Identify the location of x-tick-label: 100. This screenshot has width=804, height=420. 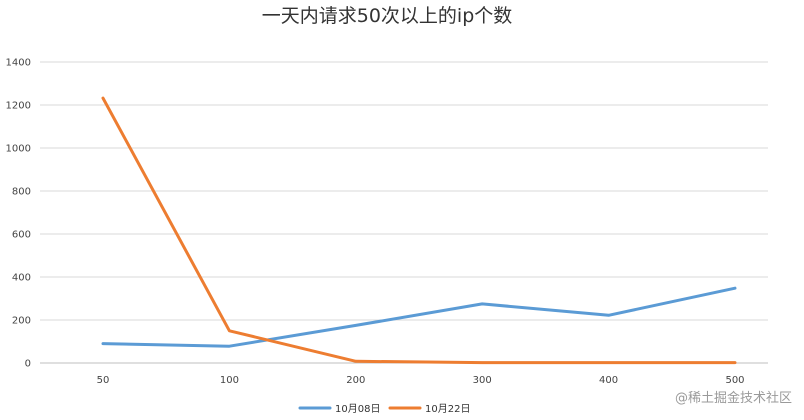
(229, 380).